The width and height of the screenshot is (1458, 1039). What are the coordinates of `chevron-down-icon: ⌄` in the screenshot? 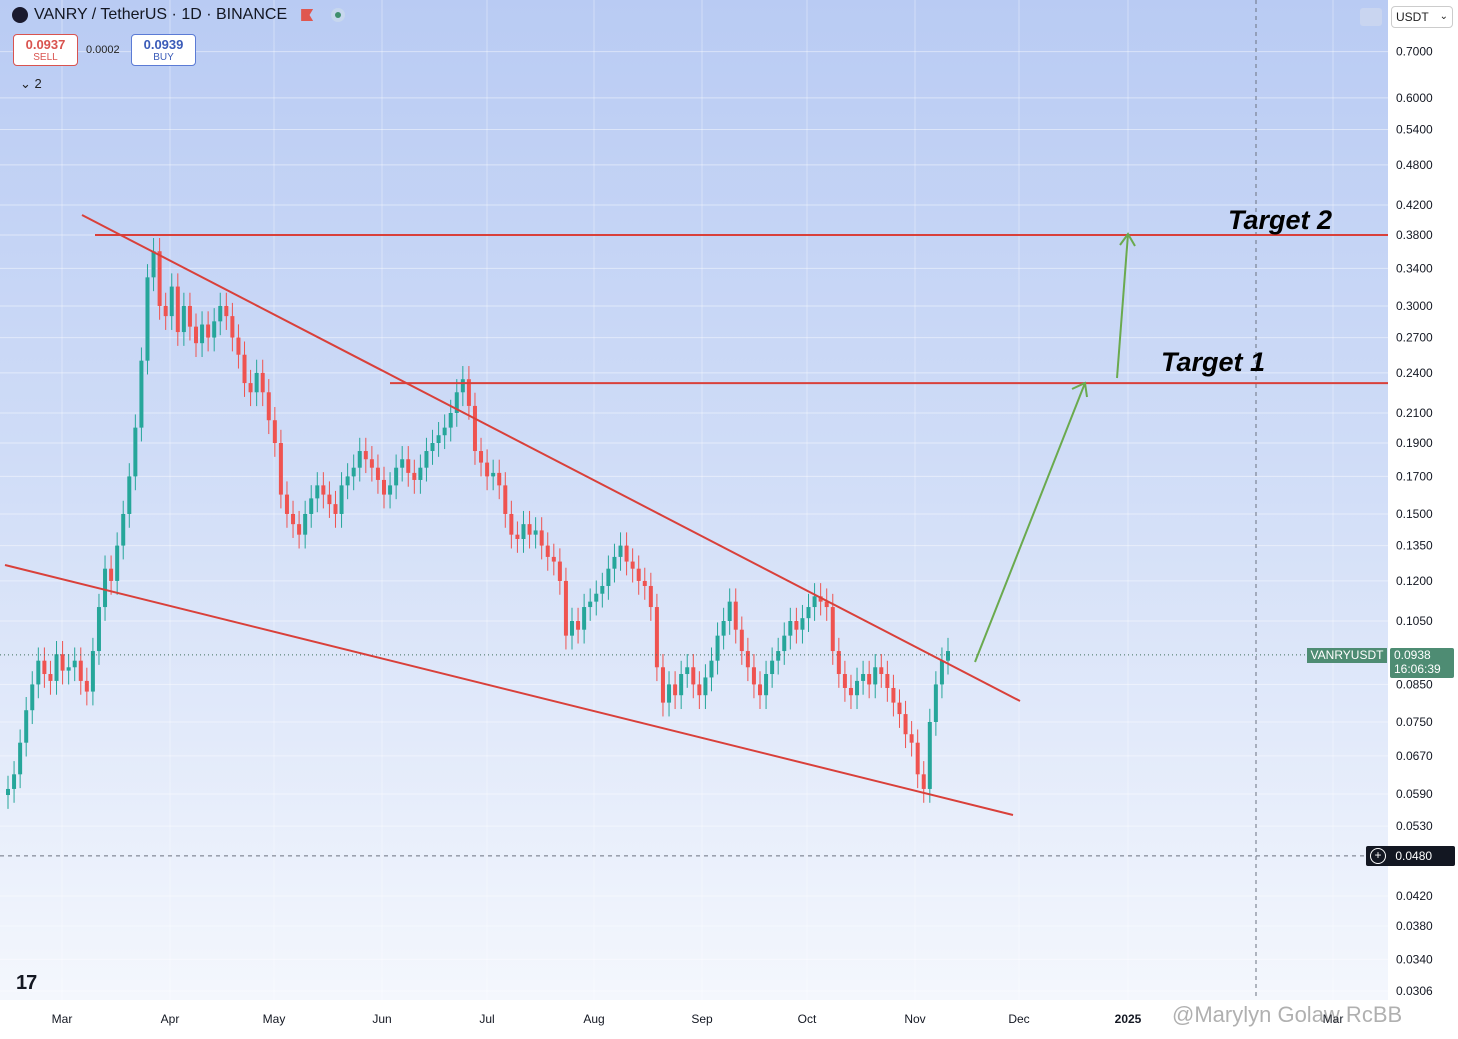 It's located at (25, 83).